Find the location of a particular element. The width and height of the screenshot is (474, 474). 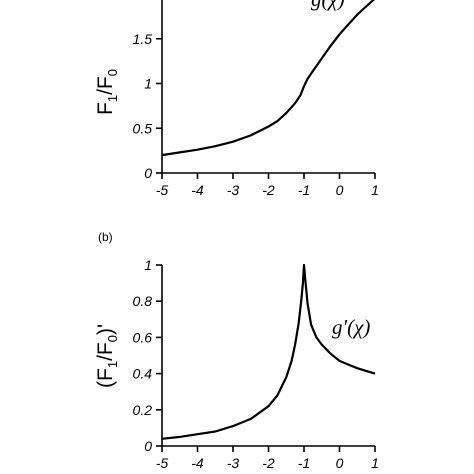

panel-b-x-tick-label: 1 is located at coordinates (375, 463).